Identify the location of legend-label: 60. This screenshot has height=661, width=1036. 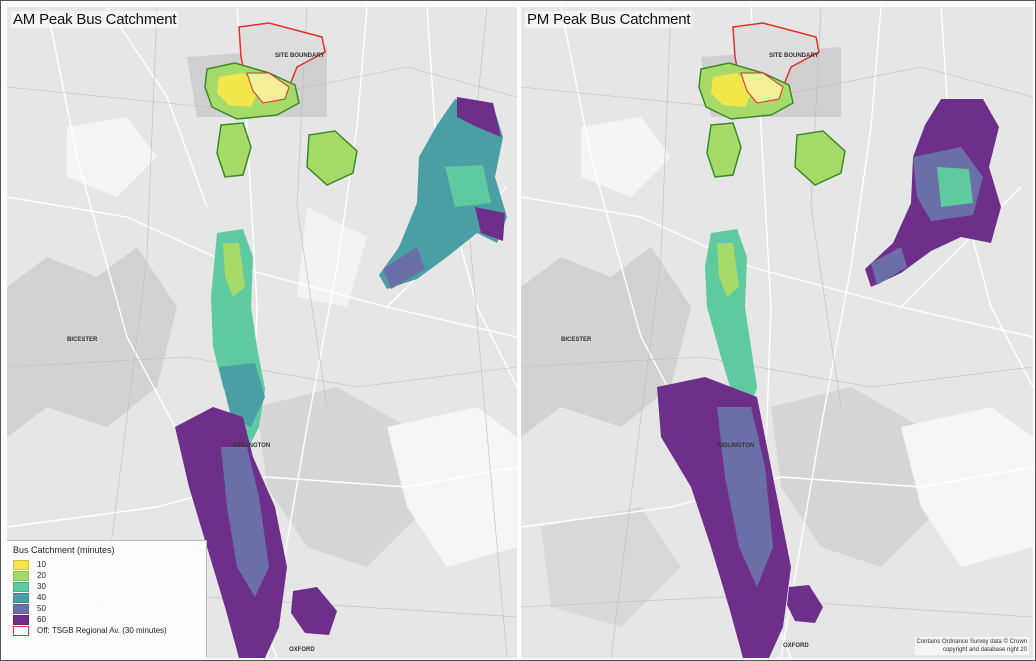
(41, 619).